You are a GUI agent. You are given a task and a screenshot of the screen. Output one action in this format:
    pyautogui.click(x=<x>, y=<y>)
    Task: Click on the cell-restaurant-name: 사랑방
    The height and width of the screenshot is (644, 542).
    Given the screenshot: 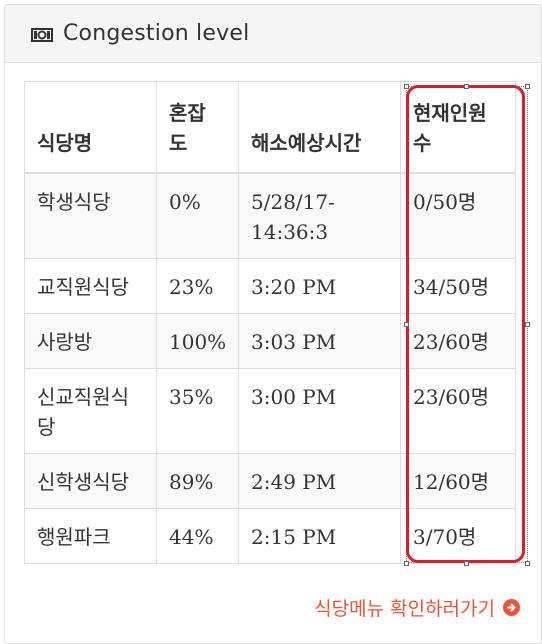 What is the action you would take?
    pyautogui.click(x=90, y=341)
    